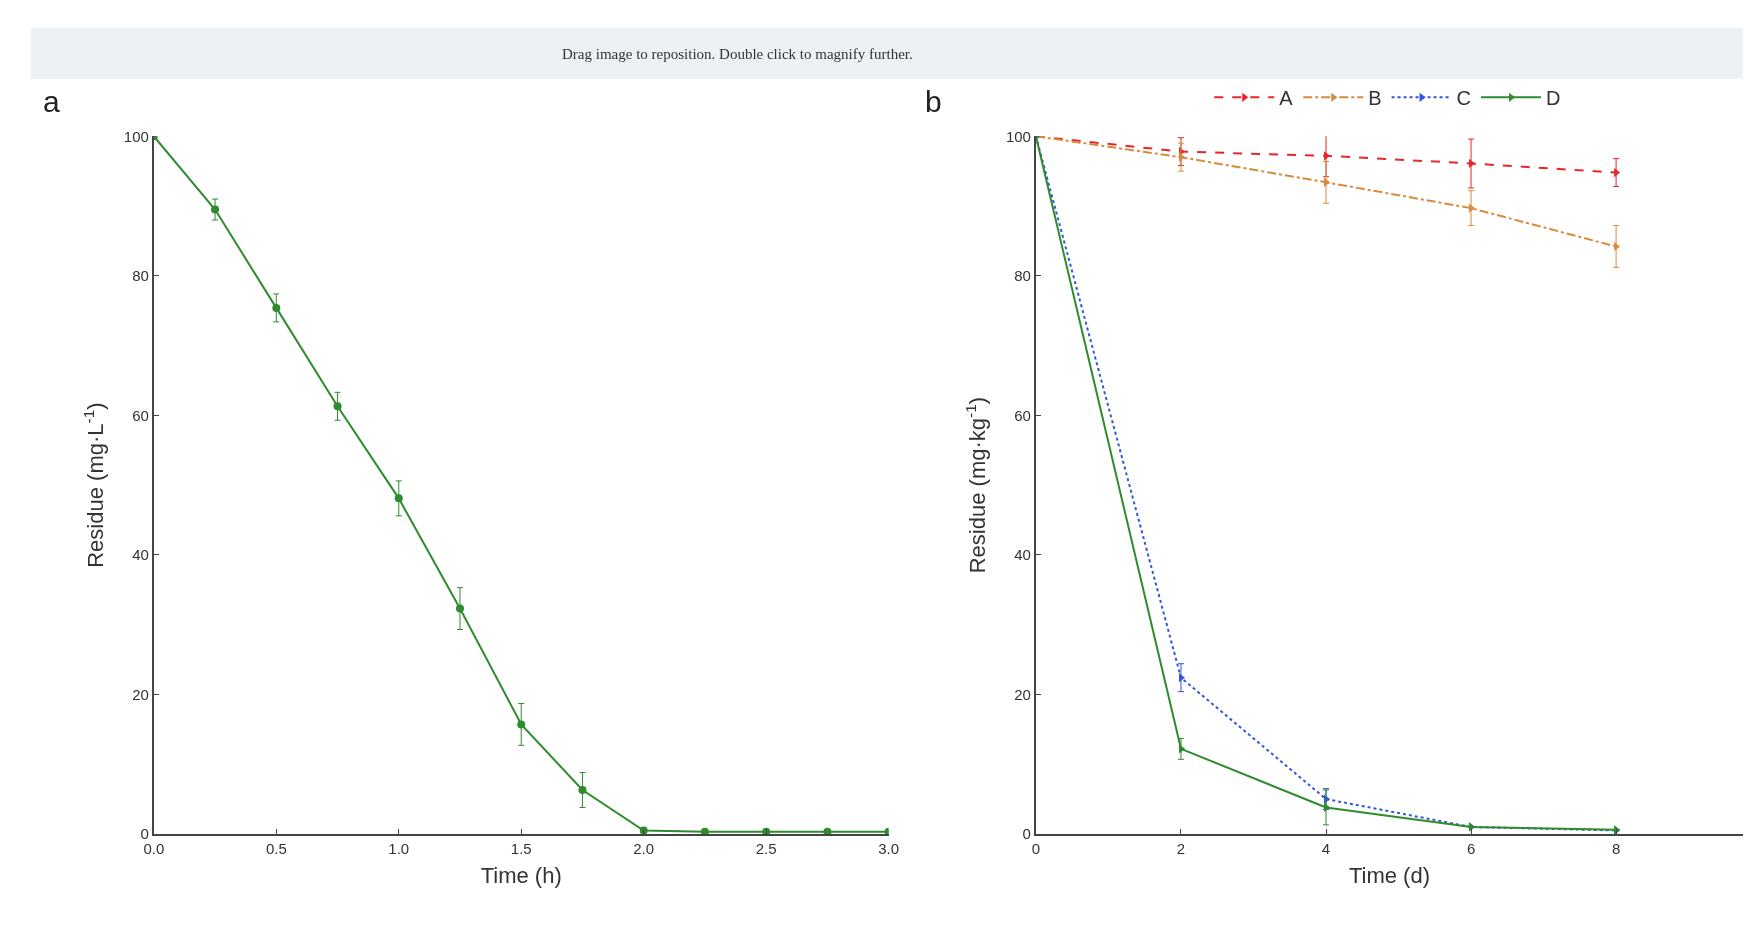 The height and width of the screenshot is (946, 1753). What do you see at coordinates (889, 848) in the screenshot?
I see `x-tick-label: 3.0` at bounding box center [889, 848].